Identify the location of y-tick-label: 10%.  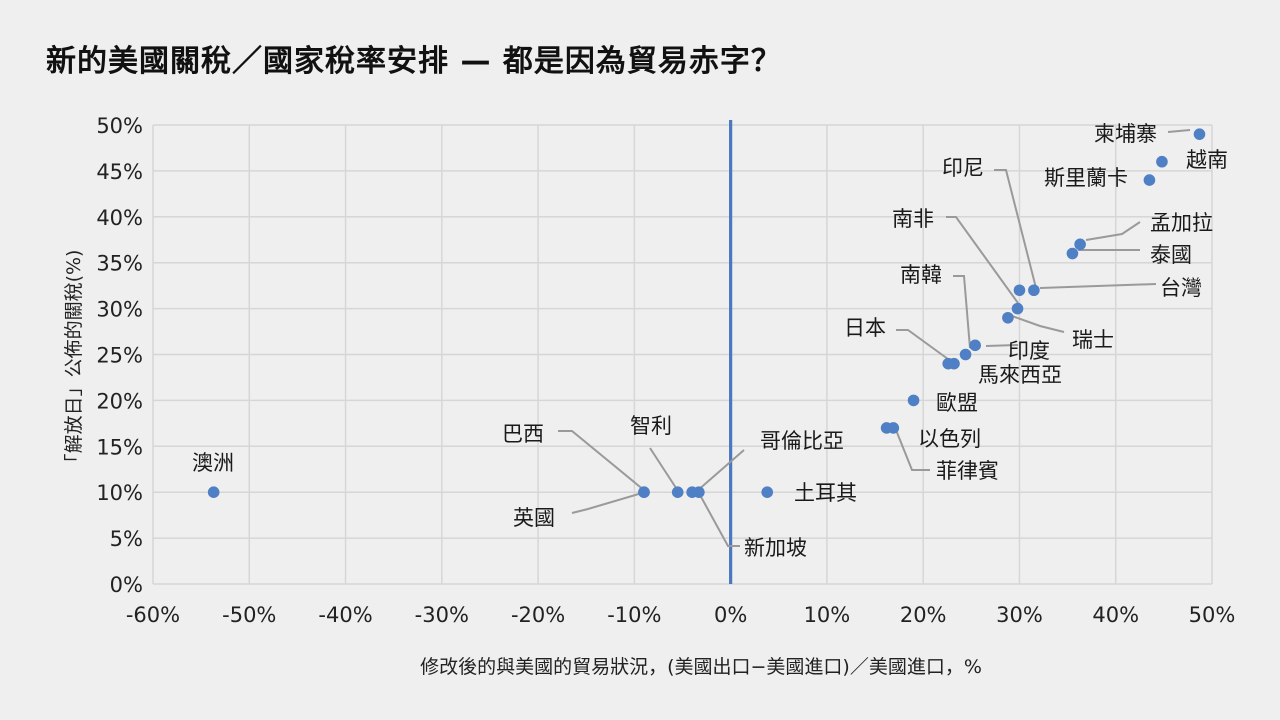
(119, 493).